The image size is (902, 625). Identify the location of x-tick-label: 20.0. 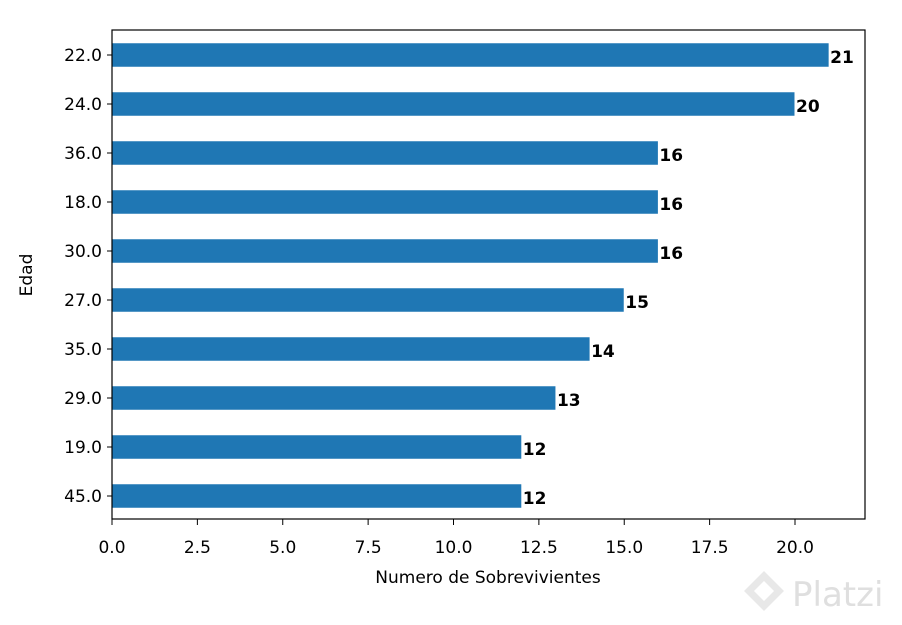
(795, 548).